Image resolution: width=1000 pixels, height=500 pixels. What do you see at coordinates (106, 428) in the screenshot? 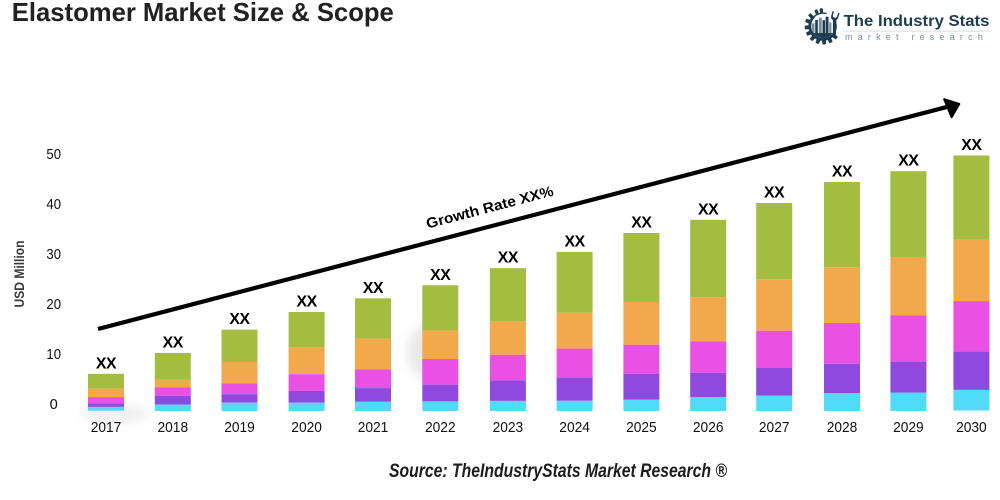
I see `svg-text: 2017` at bounding box center [106, 428].